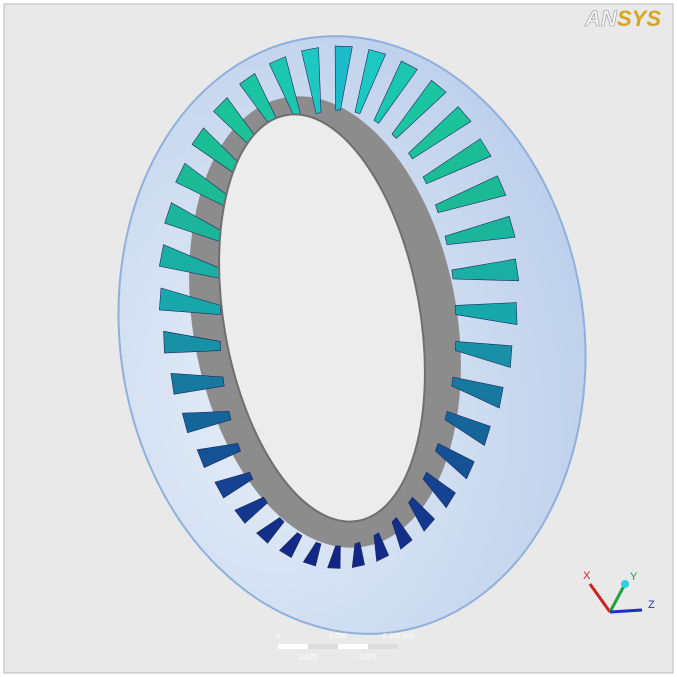 Image resolution: width=677 pixels, height=677 pixels. Describe the element at coordinates (639, 18) in the screenshot. I see `logo-suffix: SYS` at that location.